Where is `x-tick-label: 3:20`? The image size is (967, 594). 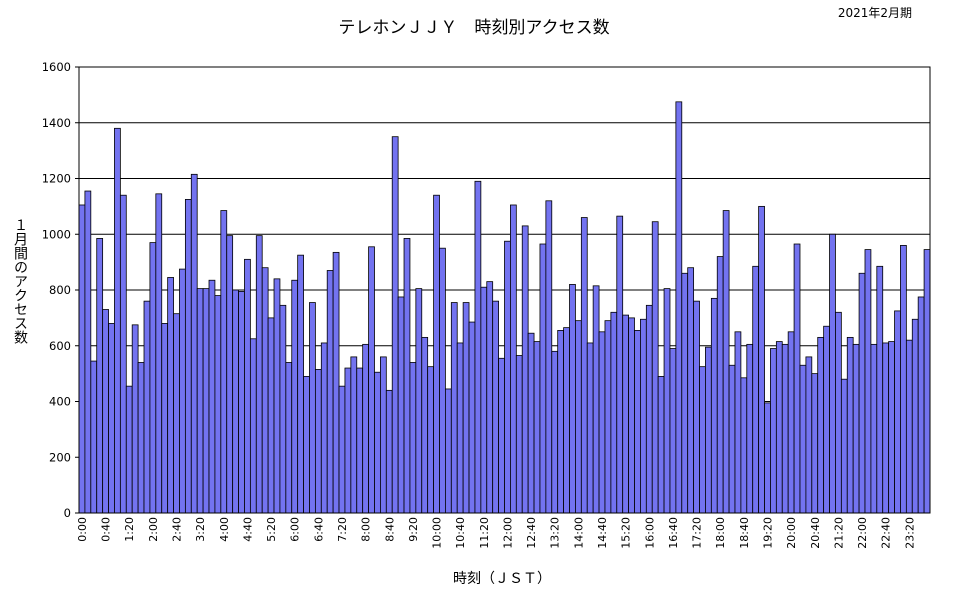
x-tick-label: 3:20 is located at coordinates (200, 529).